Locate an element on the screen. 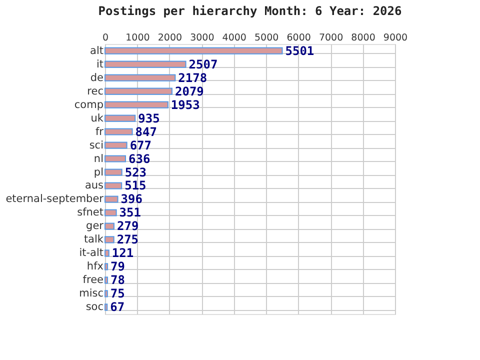  data-label: 351 is located at coordinates (130, 213).